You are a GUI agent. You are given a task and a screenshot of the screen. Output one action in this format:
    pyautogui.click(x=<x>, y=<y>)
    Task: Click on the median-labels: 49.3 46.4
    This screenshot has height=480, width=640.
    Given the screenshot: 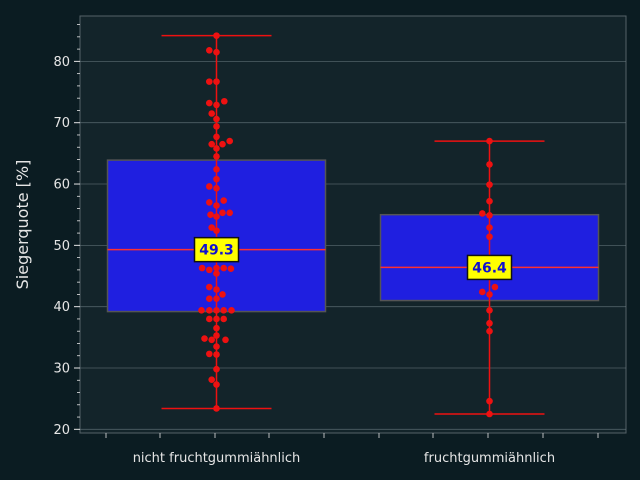 What is the action you would take?
    pyautogui.click(x=353, y=258)
    